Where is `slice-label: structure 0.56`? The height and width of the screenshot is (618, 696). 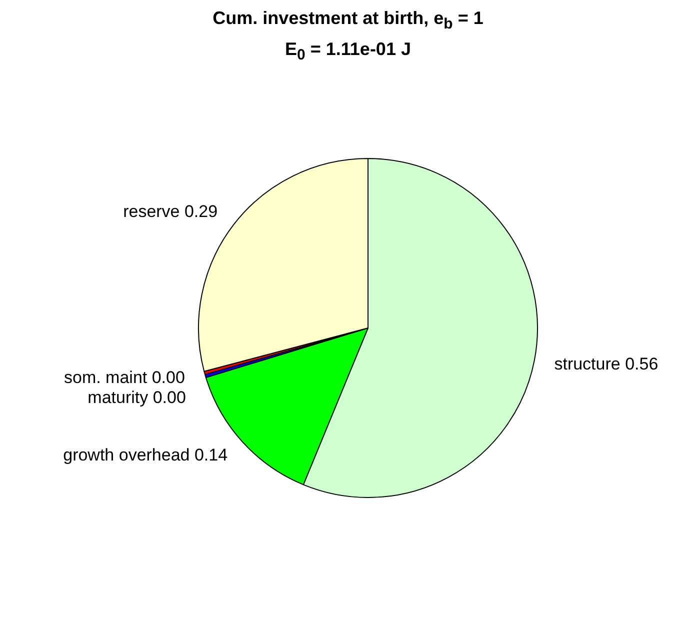 slice-label: structure 0.56 is located at coordinates (606, 364).